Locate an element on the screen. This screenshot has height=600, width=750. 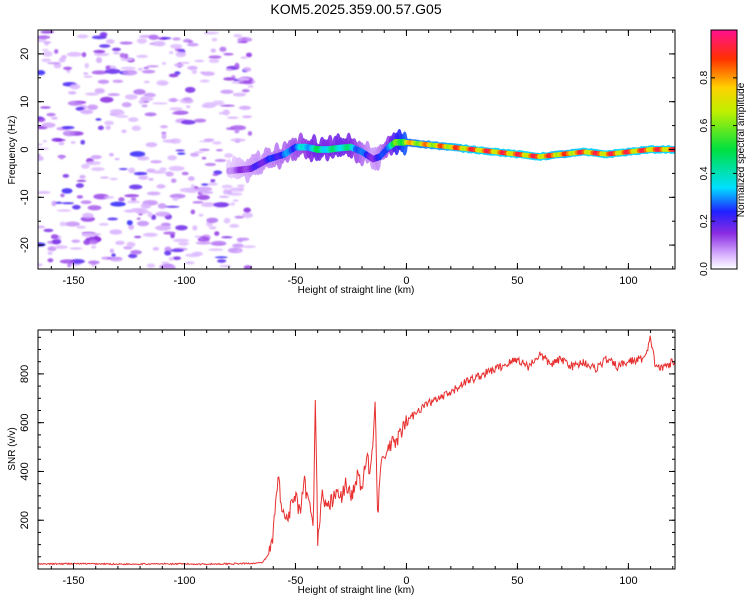
colorbar-gradient is located at coordinates (724, 149).